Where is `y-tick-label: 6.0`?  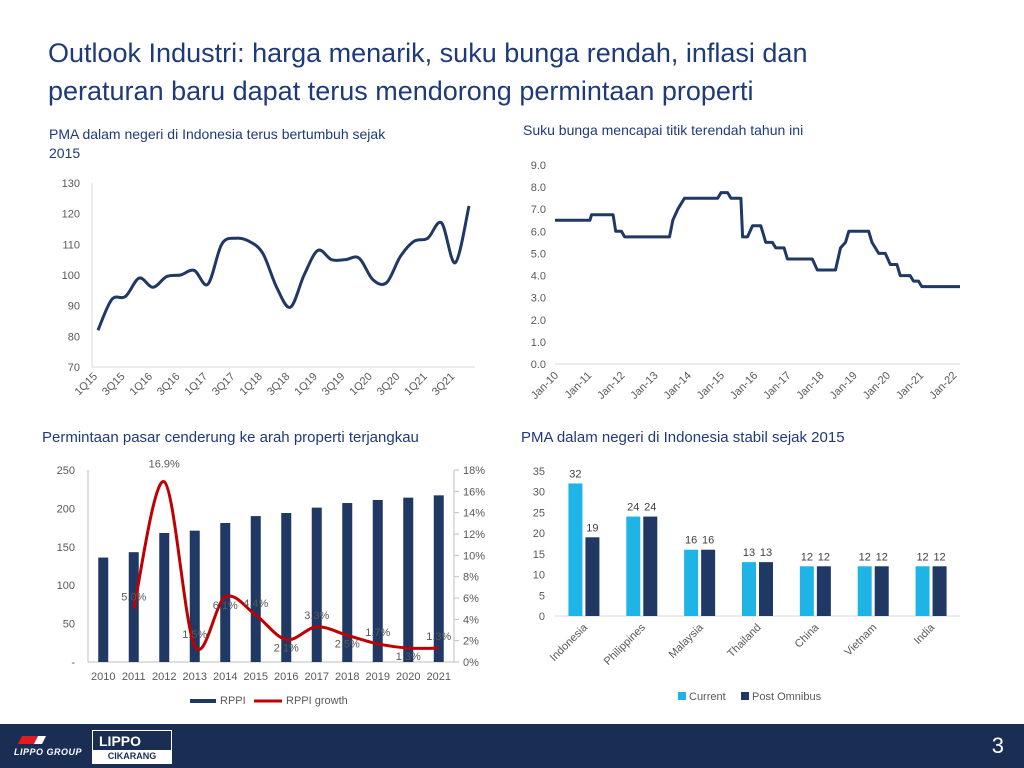
y-tick-label: 6.0 is located at coordinates (538, 232).